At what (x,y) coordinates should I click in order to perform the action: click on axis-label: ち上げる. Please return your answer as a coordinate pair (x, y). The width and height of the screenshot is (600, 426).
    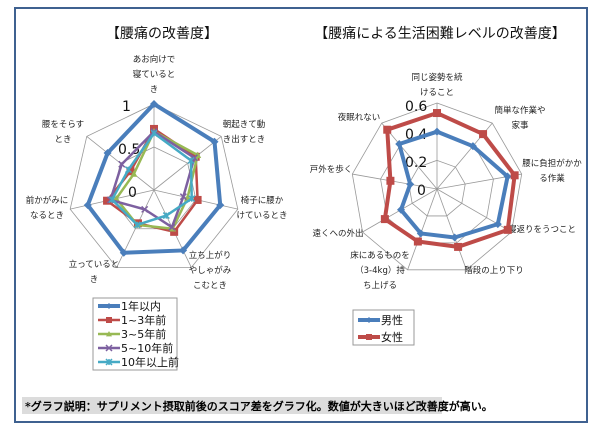
    Looking at the image, I should click on (380, 286).